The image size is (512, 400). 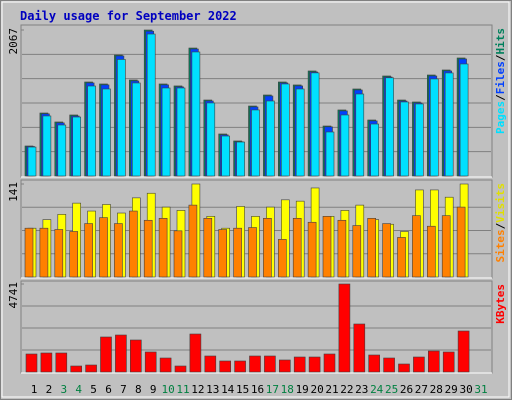 I want to click on y-tick-label: 2067, so click(x=13, y=41).